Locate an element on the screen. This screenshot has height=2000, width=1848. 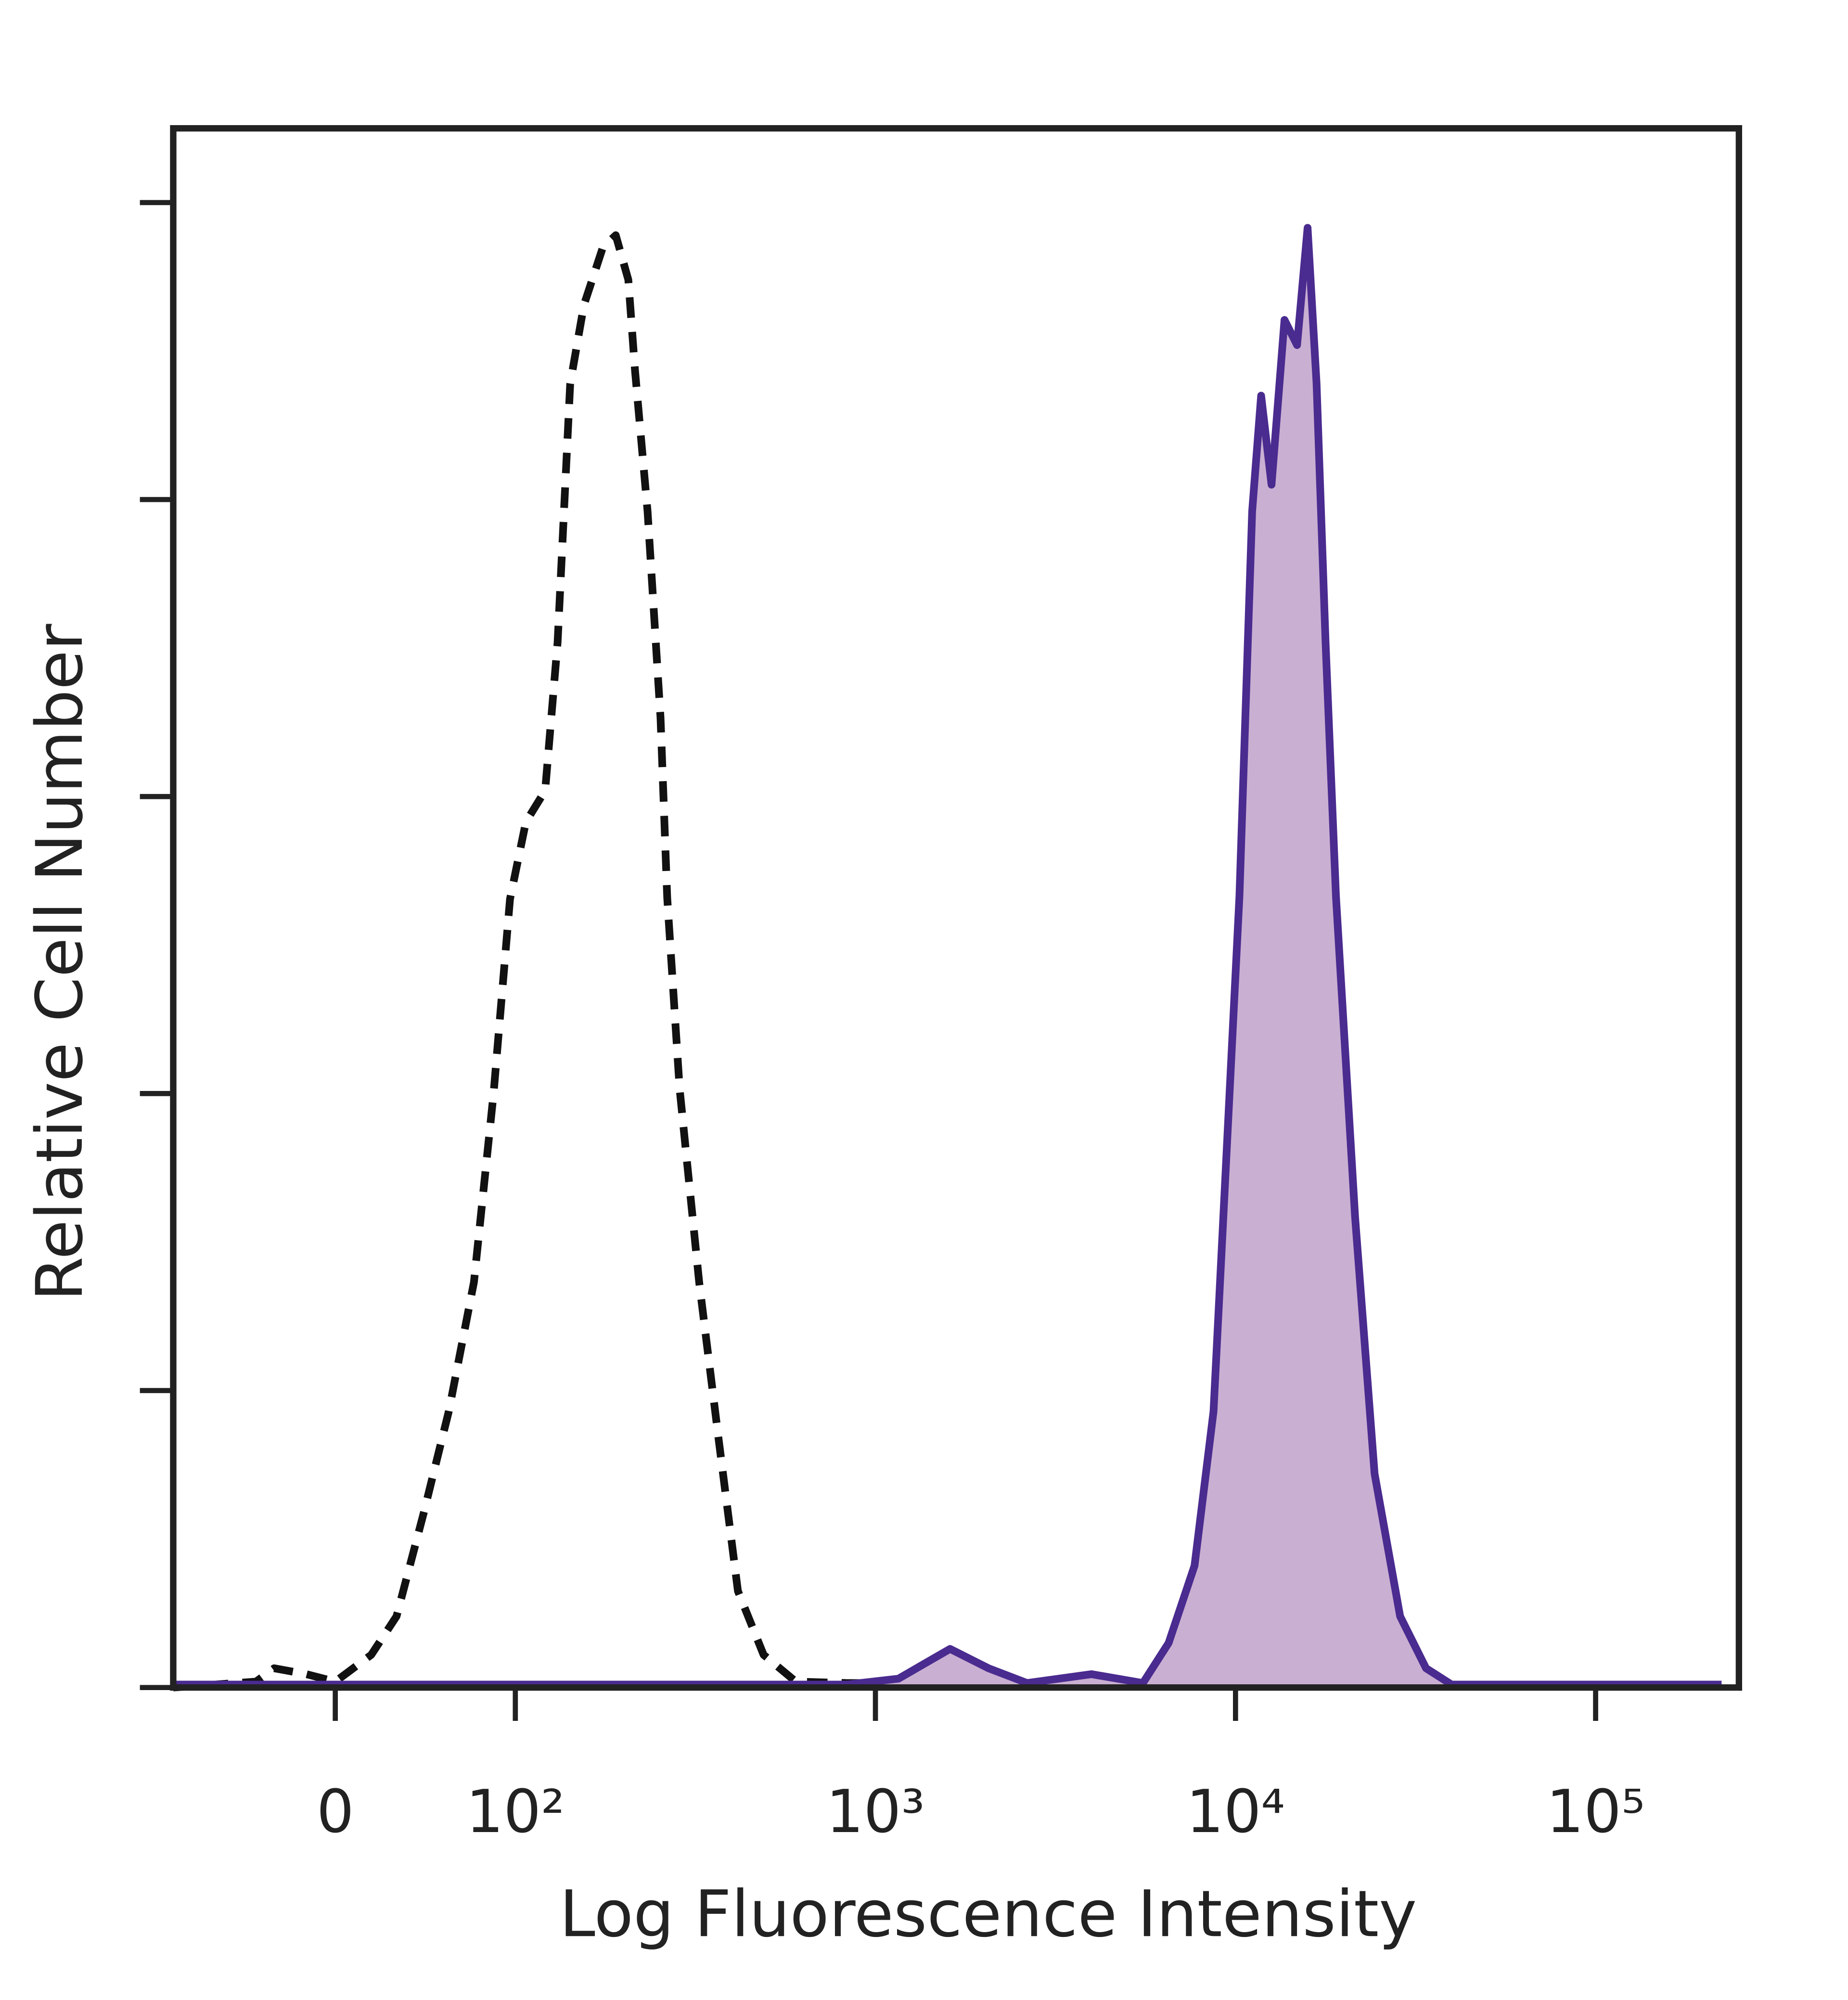
y-axis-label: Relative Cell Number is located at coordinates (60, 962).